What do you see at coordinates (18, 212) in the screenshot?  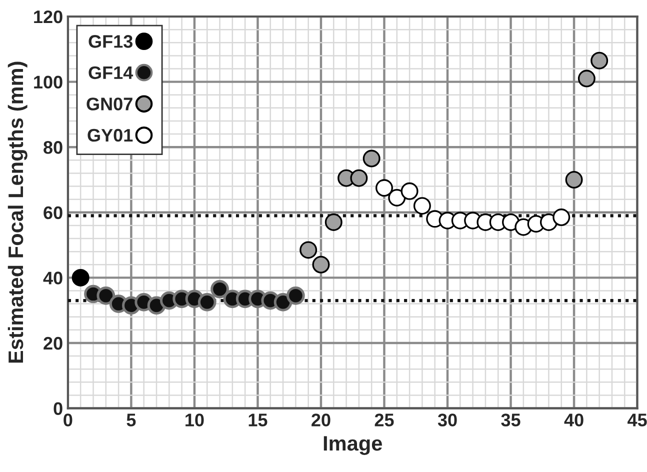 I see `y-axis-title: Estimated Focal Lengths (mm)` at bounding box center [18, 212].